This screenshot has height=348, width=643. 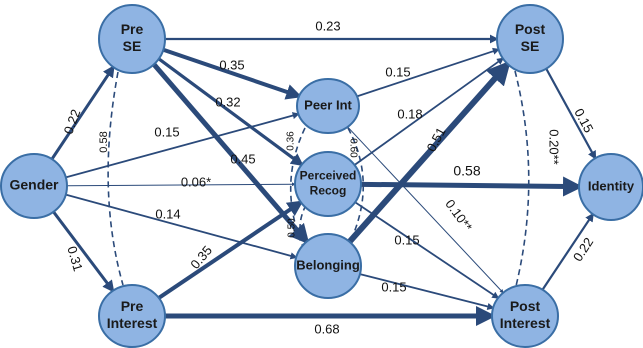 I want to click on path-belonging-to-post-interest, so click(x=427, y=291).